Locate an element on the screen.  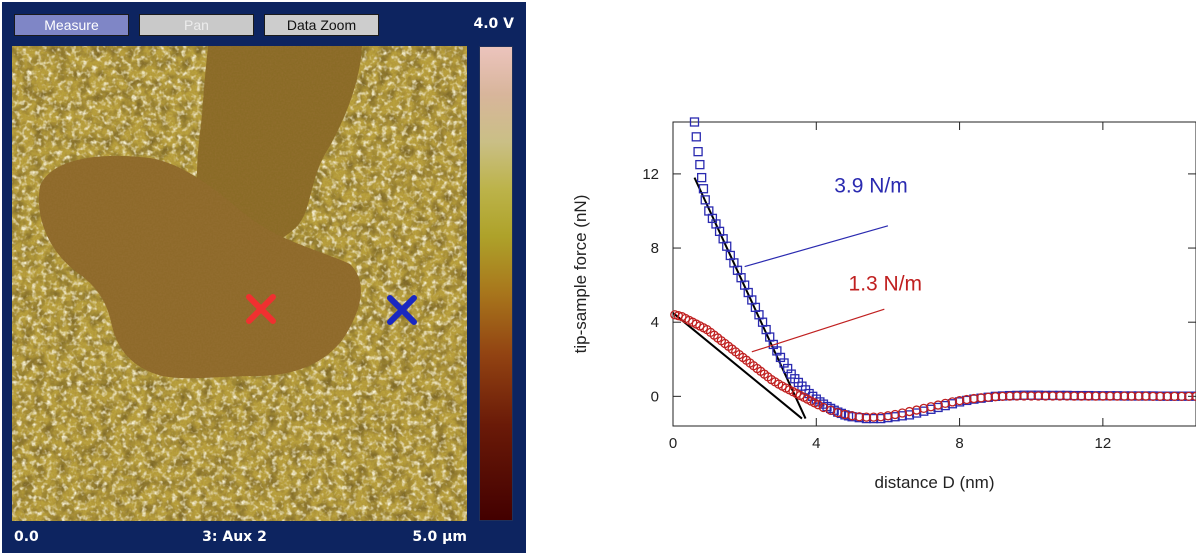
x-tick-label: 0 is located at coordinates (673, 443).